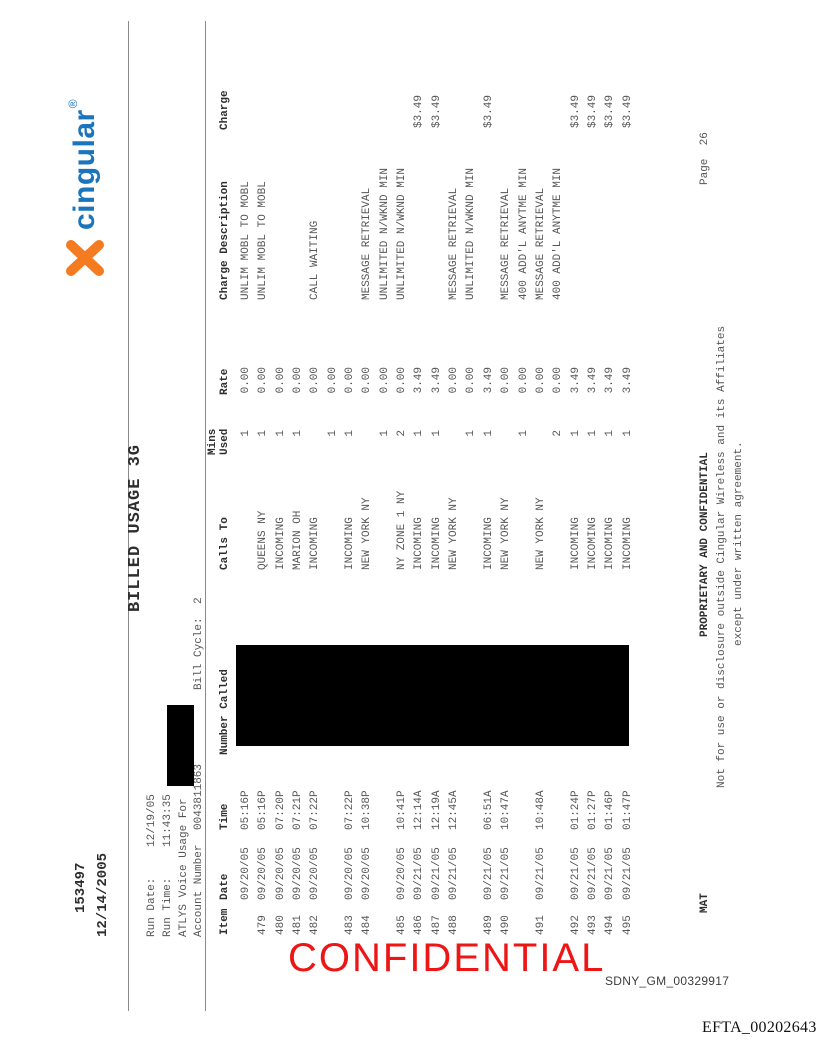 This screenshot has height=1056, width=816. What do you see at coordinates (627, 925) in the screenshot?
I see `cell-item: 495` at bounding box center [627, 925].